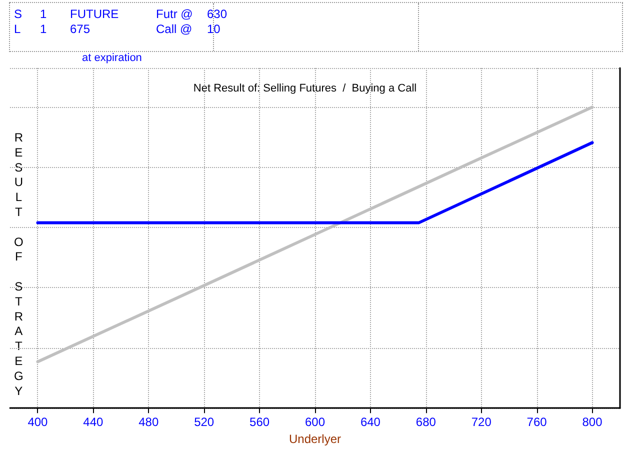 Image resolution: width=626 pixels, height=450 pixels. I want to click on text: 675, so click(80, 29).